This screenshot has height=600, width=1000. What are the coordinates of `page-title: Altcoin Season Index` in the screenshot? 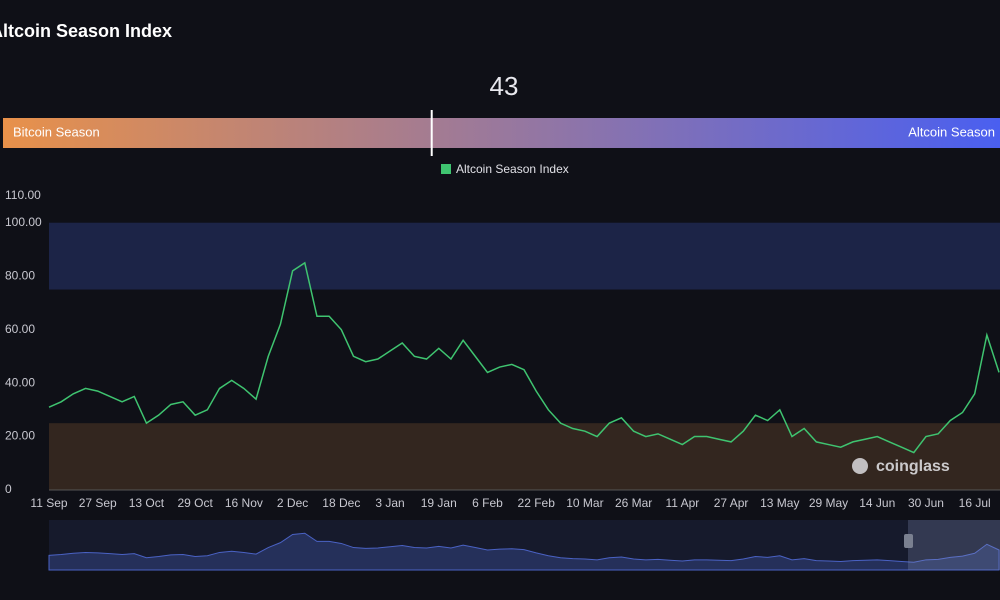 It's located at (86, 31).